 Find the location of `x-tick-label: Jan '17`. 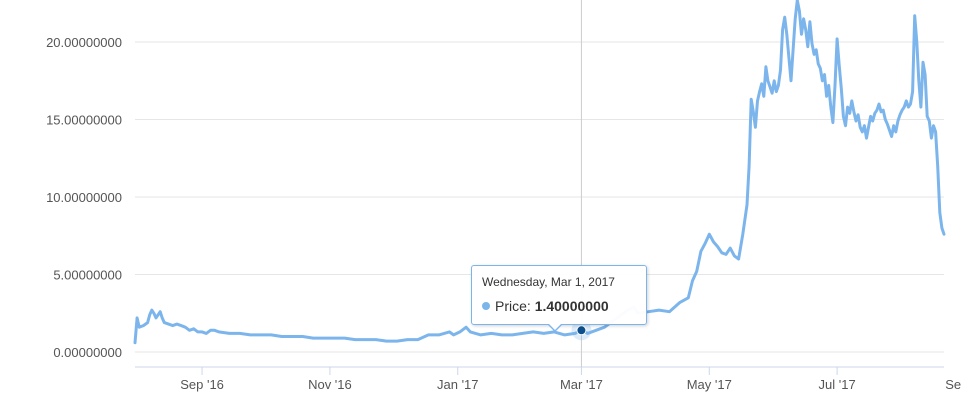

x-tick-label: Jan '17 is located at coordinates (458, 384).